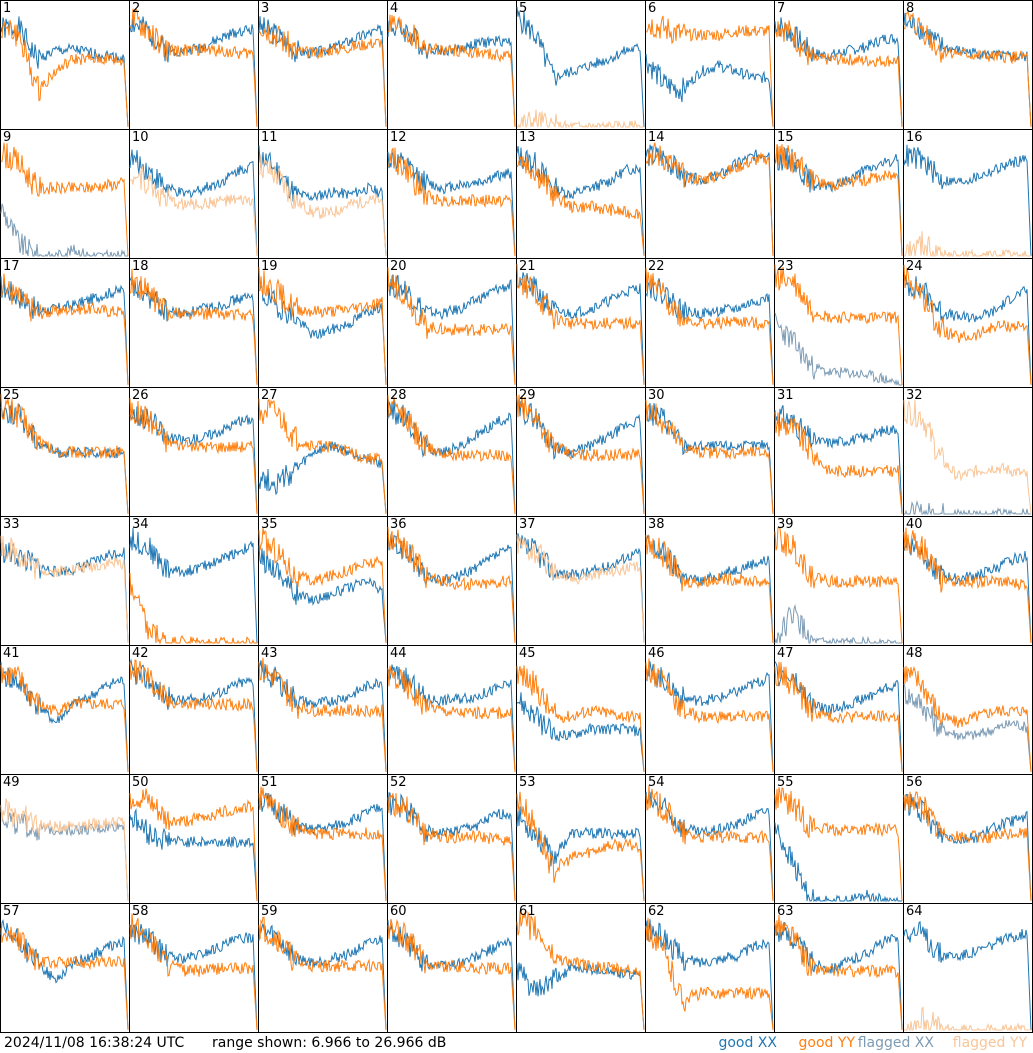 The height and width of the screenshot is (1053, 1033). What do you see at coordinates (656, 137) in the screenshot?
I see `panel-number: 14` at bounding box center [656, 137].